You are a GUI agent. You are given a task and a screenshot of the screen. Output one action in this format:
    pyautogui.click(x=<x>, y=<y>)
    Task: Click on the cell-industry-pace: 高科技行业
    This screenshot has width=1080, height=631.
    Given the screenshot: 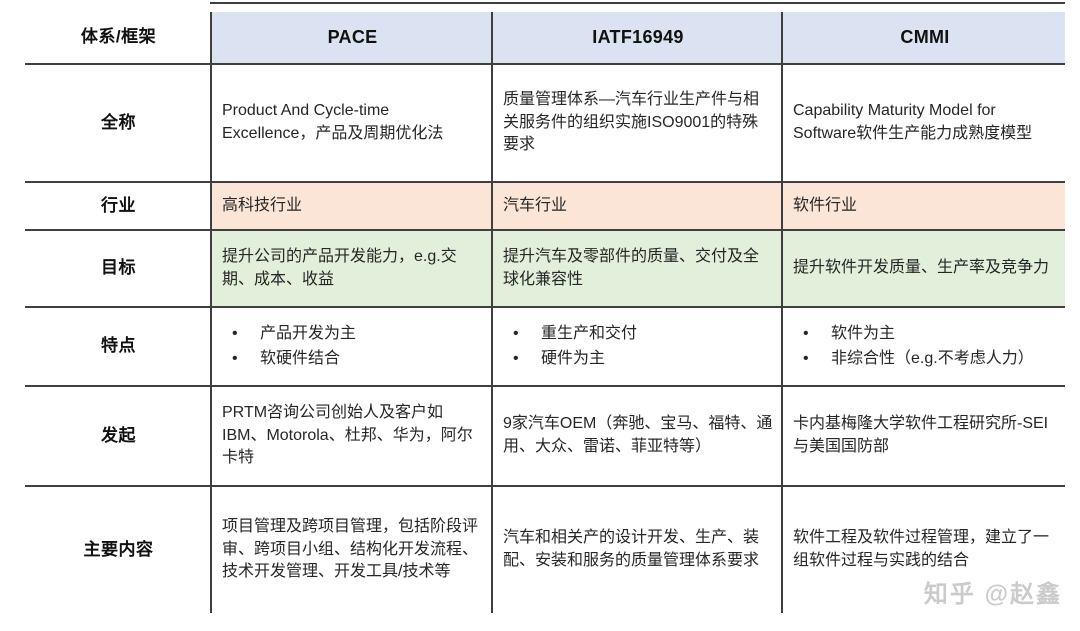 What is the action you would take?
    pyautogui.click(x=350, y=206)
    